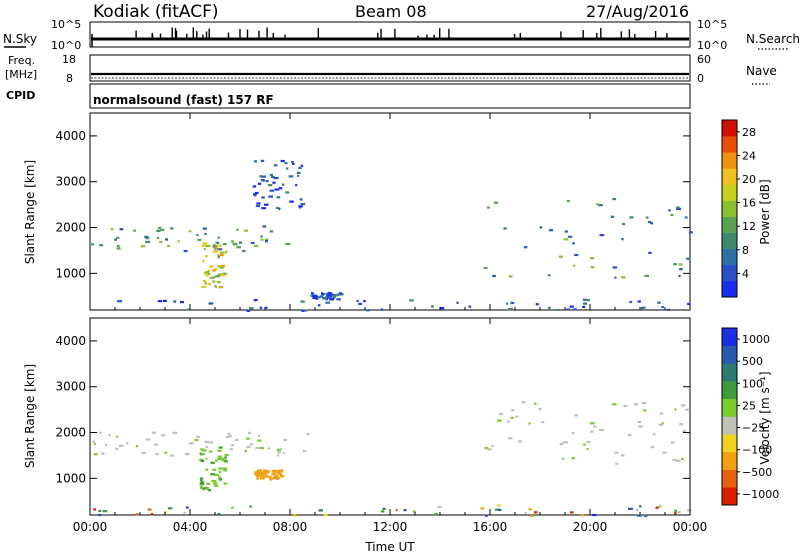  What do you see at coordinates (70, 136) in the screenshot?
I see `y-tick-label: 4000` at bounding box center [70, 136].